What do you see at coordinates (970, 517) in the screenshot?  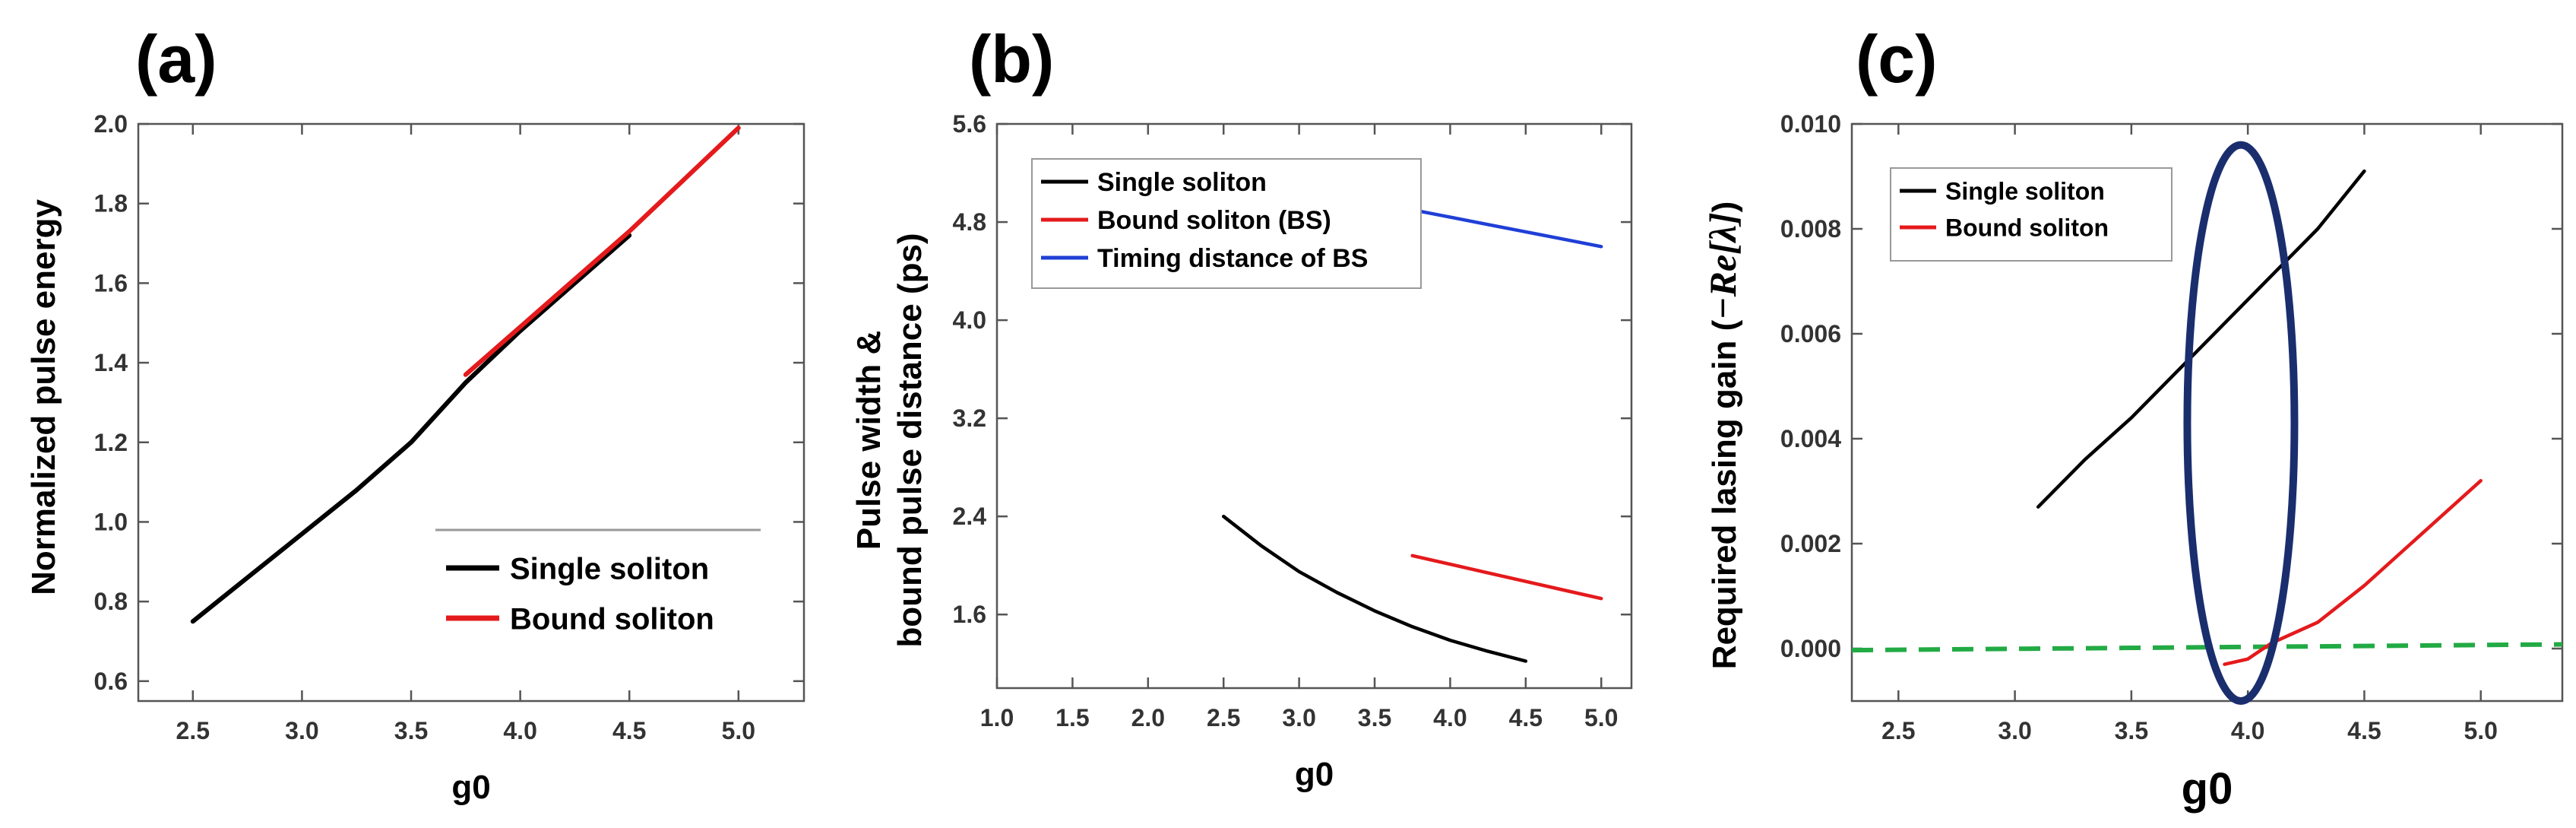 I see `y-tick-label: 2.4` at bounding box center [970, 517].